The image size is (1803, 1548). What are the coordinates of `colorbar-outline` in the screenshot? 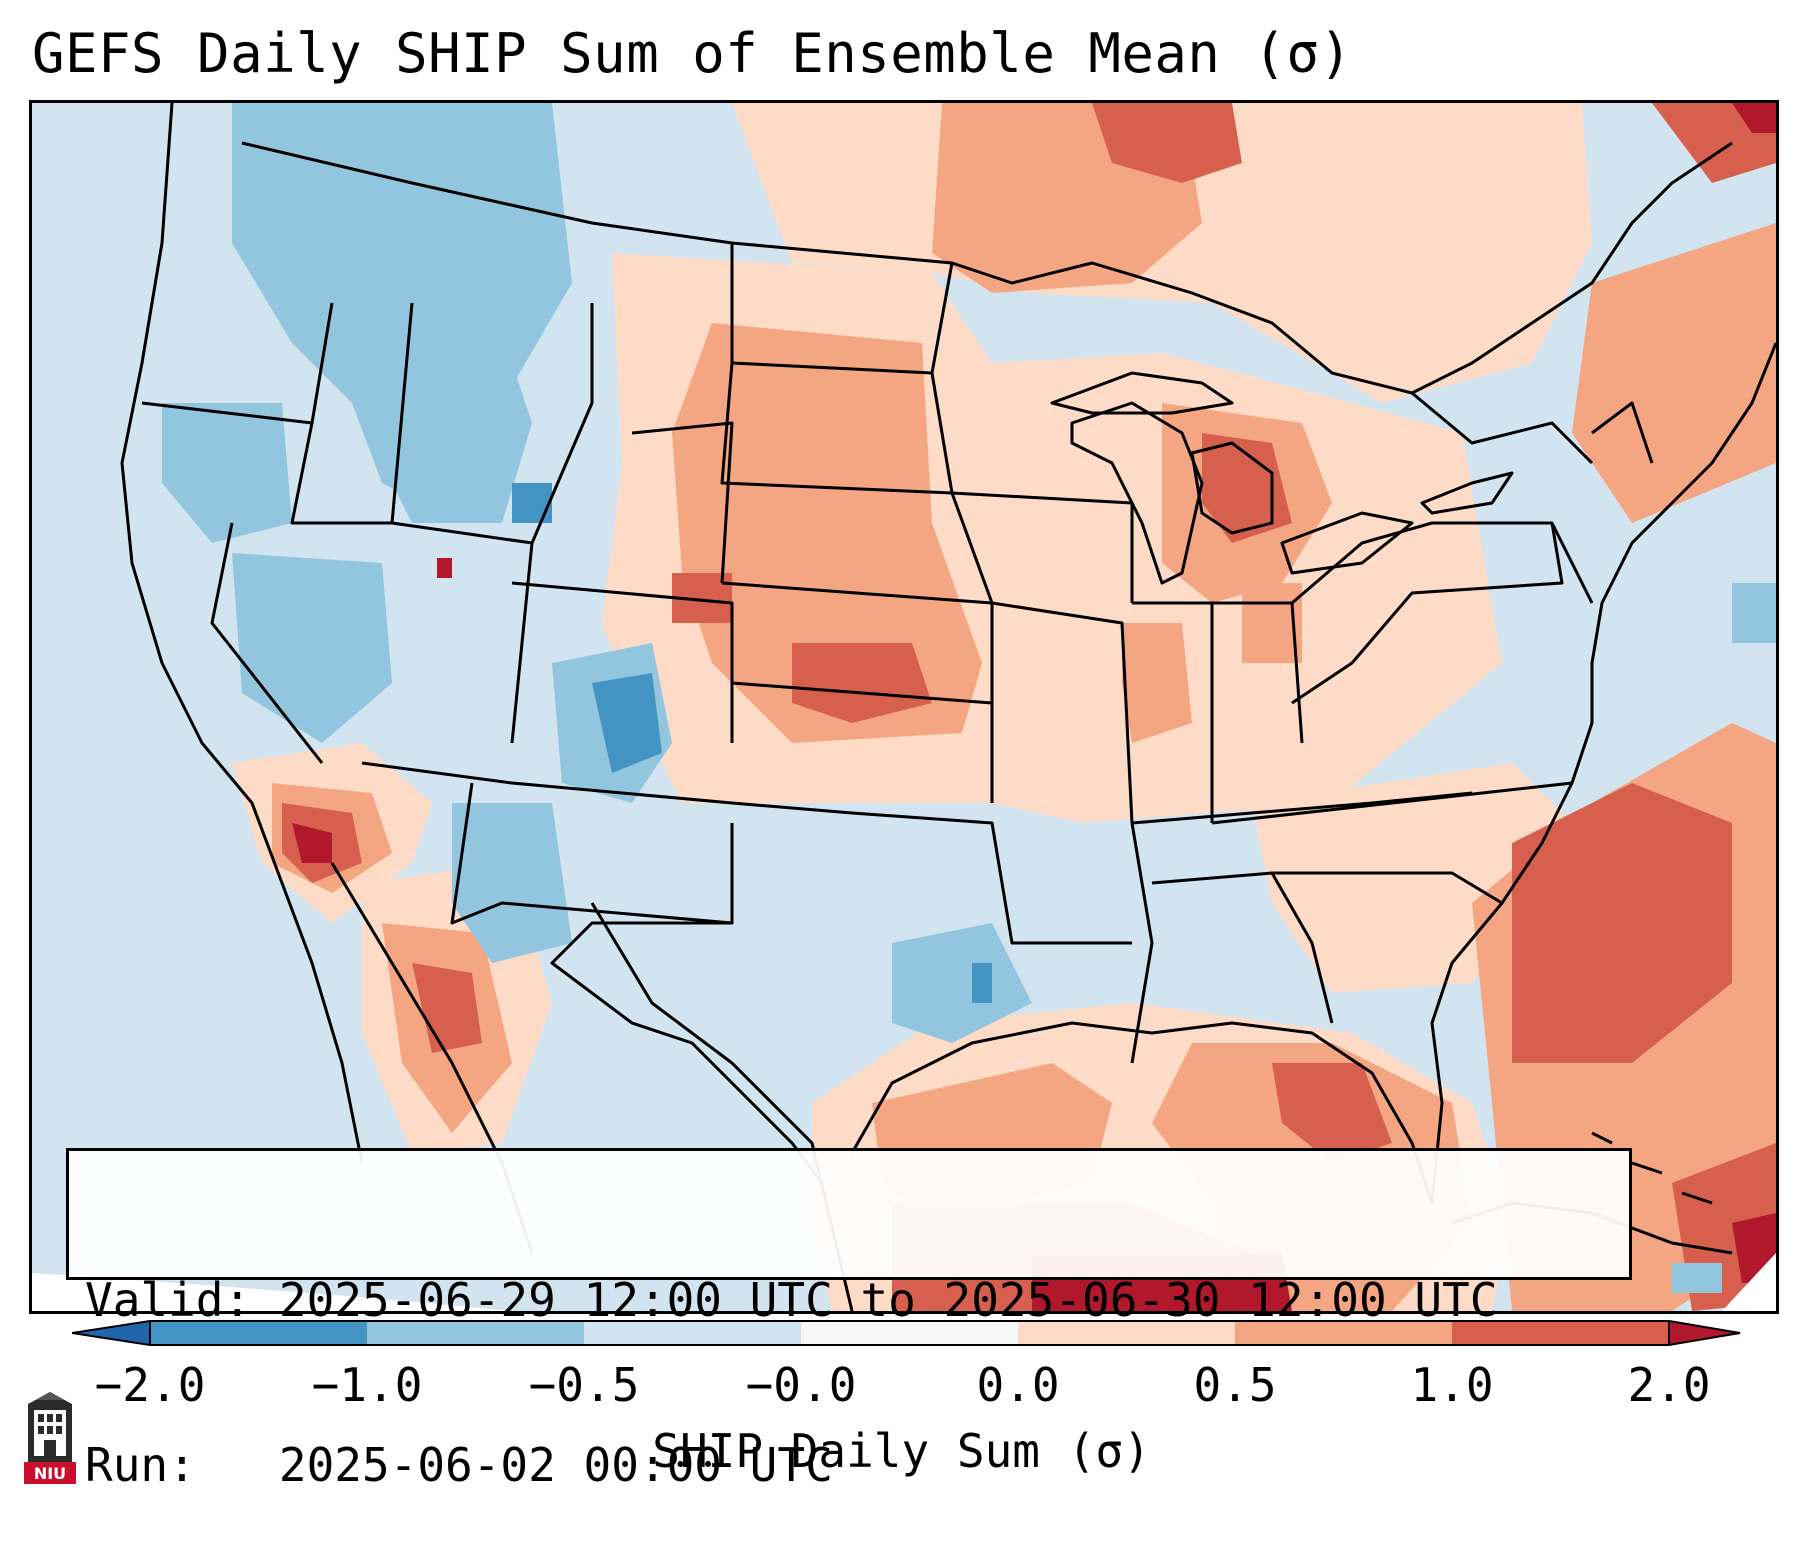 It's located at (909, 1333).